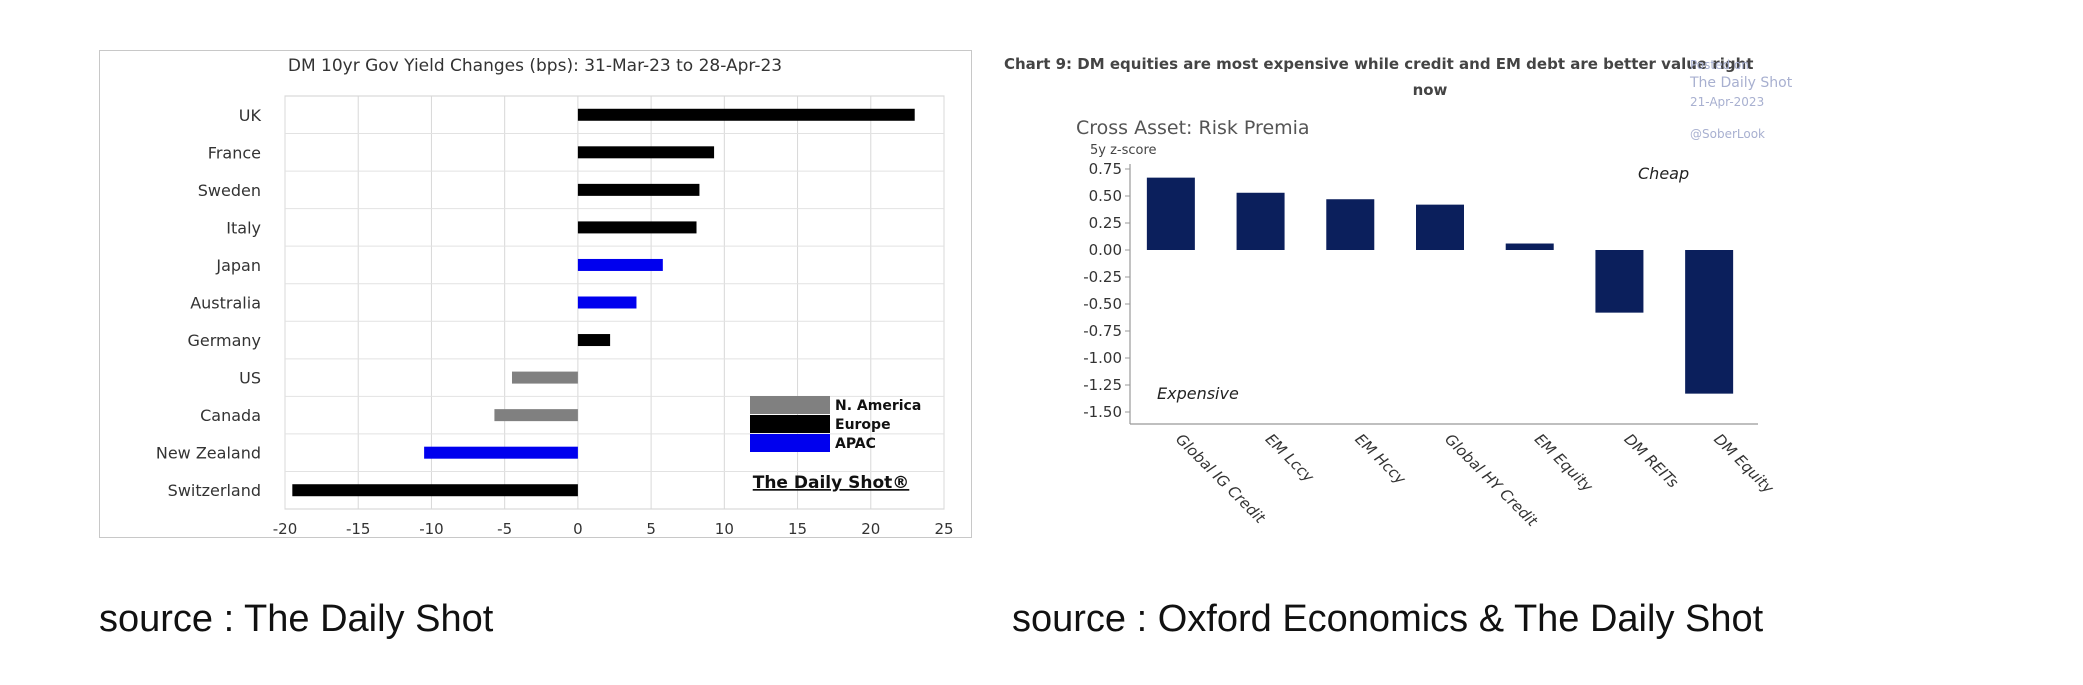 The height and width of the screenshot is (685, 2083). Describe the element at coordinates (238, 265) in the screenshot. I see `category-label: Japan` at that location.